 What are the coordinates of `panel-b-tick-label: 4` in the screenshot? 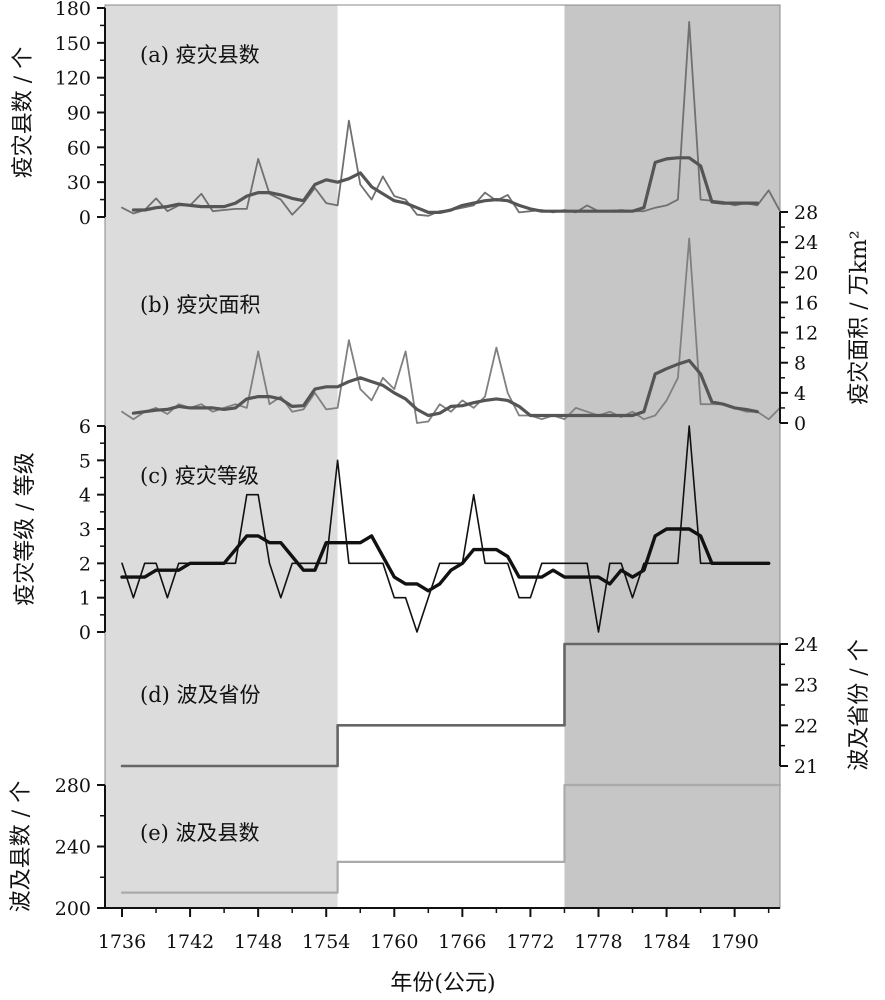 It's located at (800, 394).